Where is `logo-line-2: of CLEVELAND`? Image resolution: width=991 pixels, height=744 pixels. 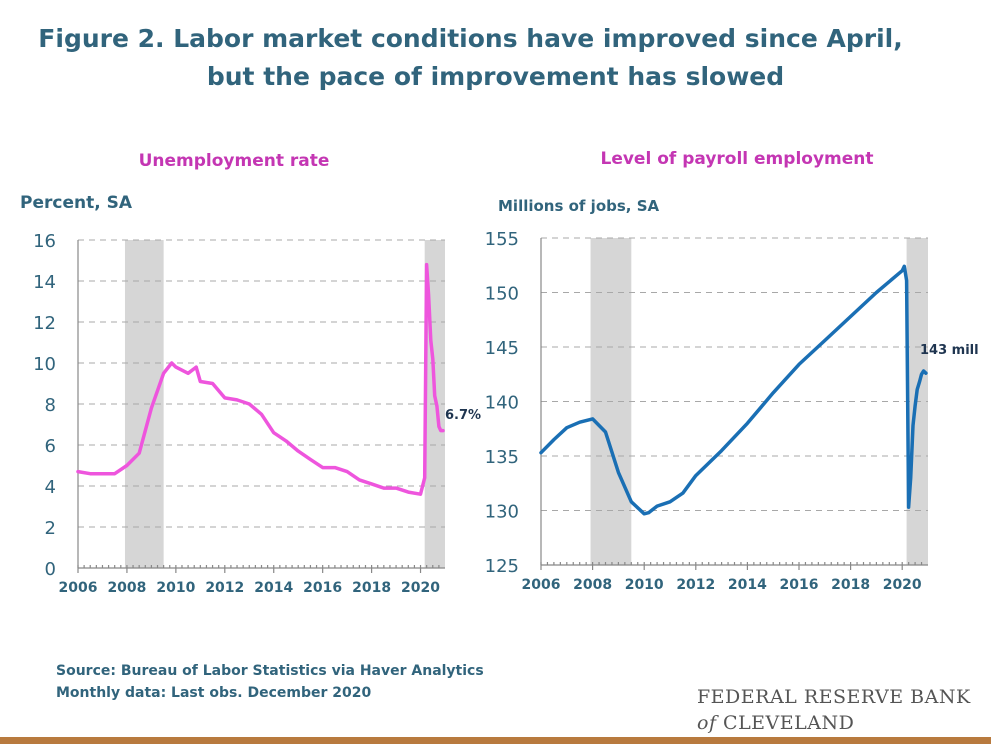
logo-line-2: of CLEVELAND is located at coordinates (834, 723).